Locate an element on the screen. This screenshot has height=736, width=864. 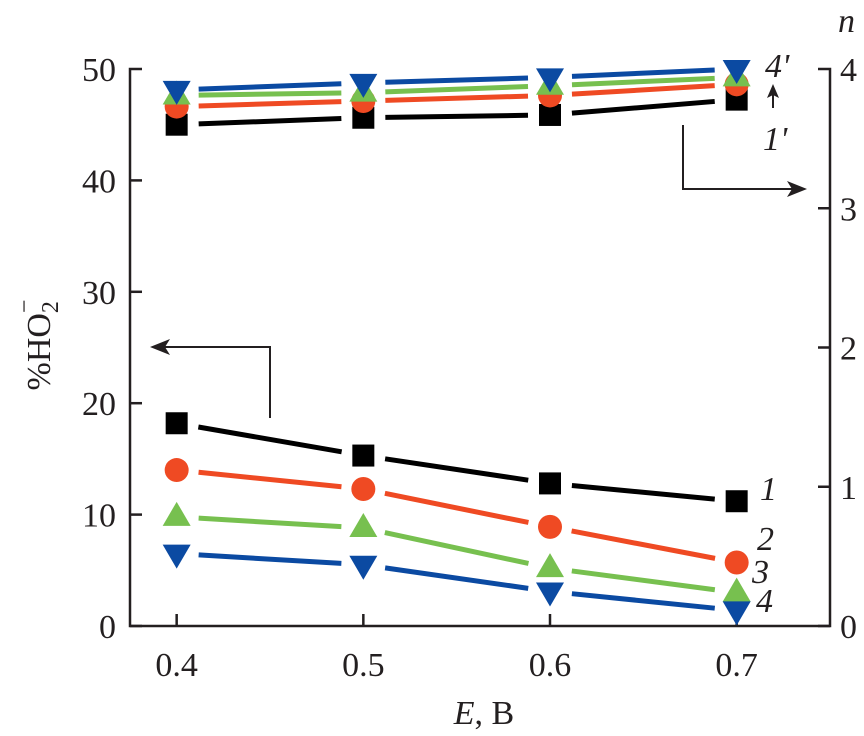
series-3: 3 is located at coordinates (465, 551).